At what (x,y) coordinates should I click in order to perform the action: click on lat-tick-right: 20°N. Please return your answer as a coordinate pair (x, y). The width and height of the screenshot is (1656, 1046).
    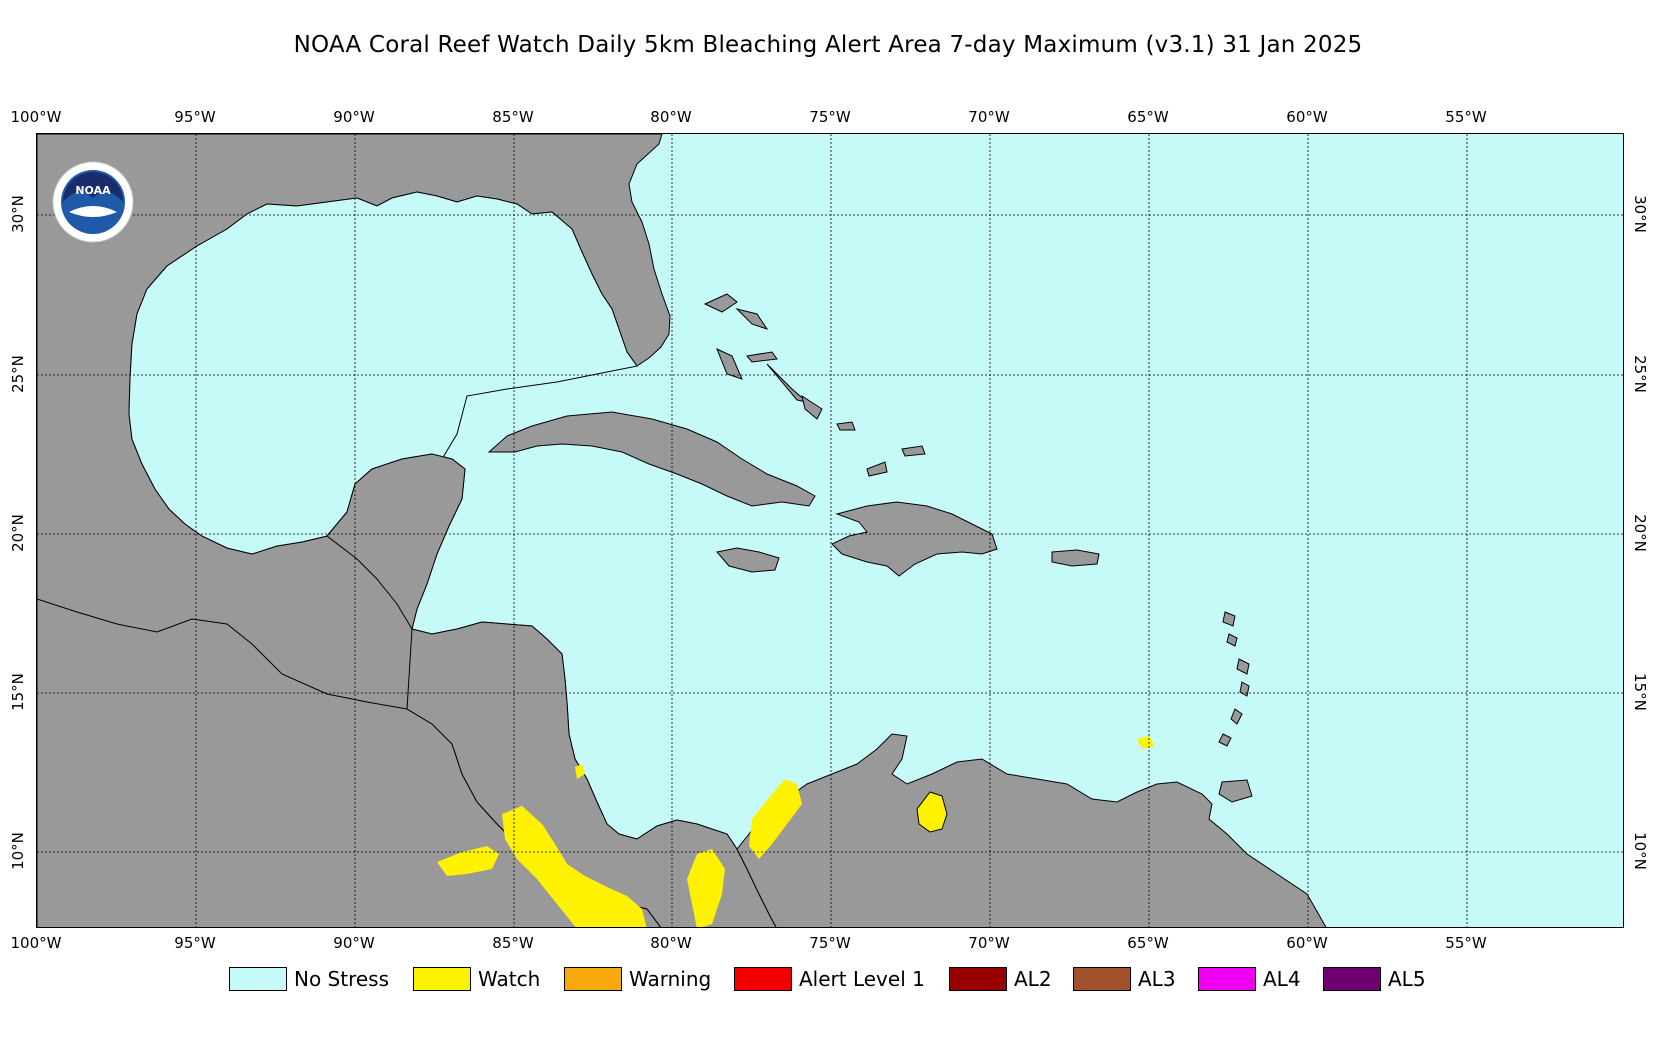
    Looking at the image, I should click on (1640, 533).